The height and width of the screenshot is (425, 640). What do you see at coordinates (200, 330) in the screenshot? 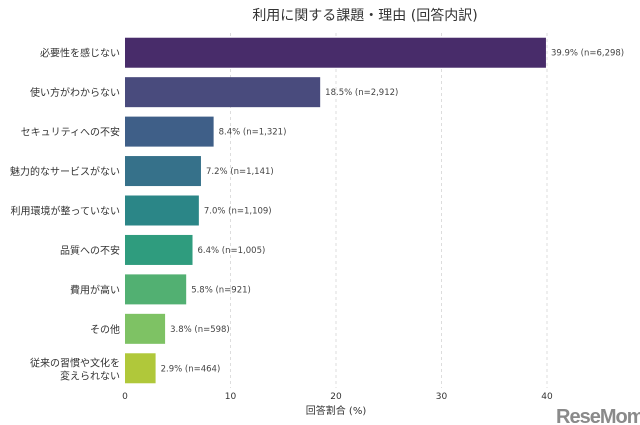
I see `data-label: 3.8% (n=598)` at bounding box center [200, 330].